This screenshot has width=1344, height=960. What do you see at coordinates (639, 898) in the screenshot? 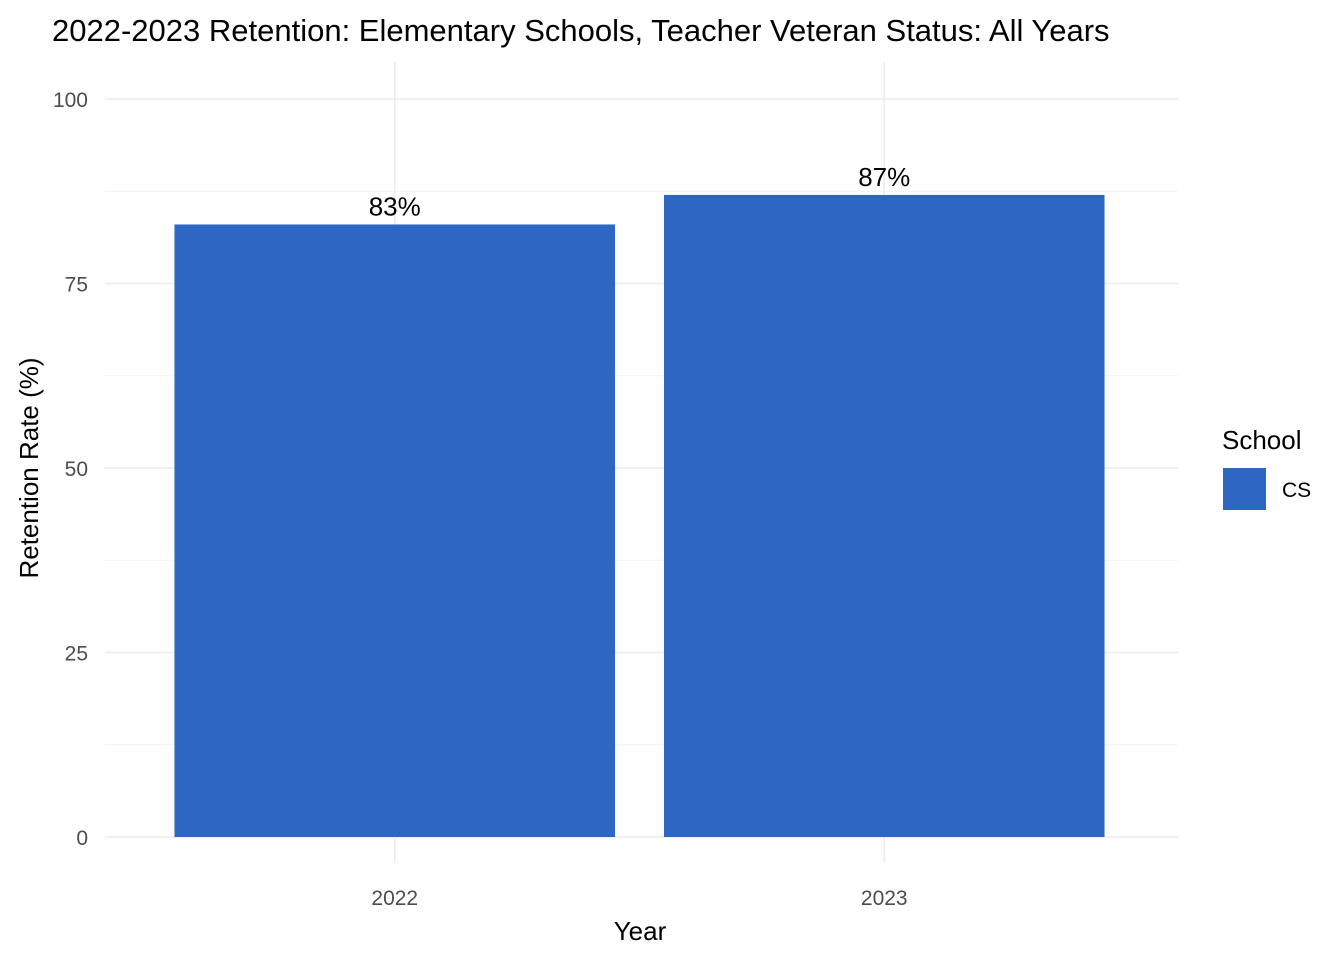
I see `x-axis-ticks: 2022 2023` at bounding box center [639, 898].